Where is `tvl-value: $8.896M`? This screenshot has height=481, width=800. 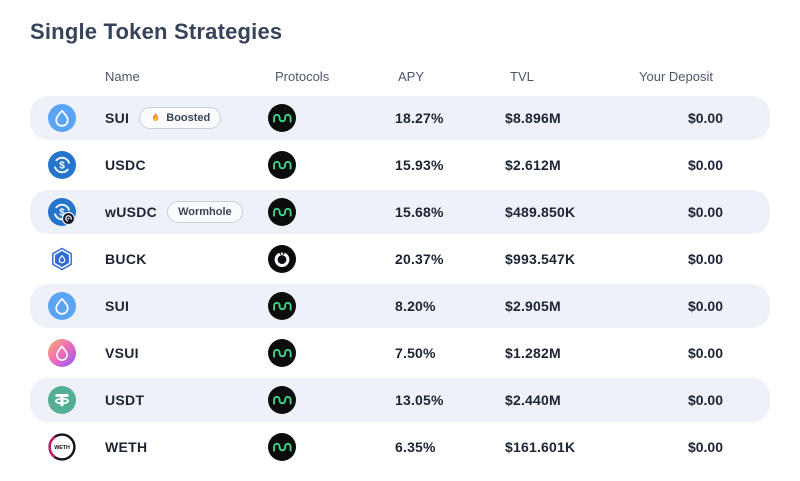
tvl-value: $8.896M is located at coordinates (533, 117).